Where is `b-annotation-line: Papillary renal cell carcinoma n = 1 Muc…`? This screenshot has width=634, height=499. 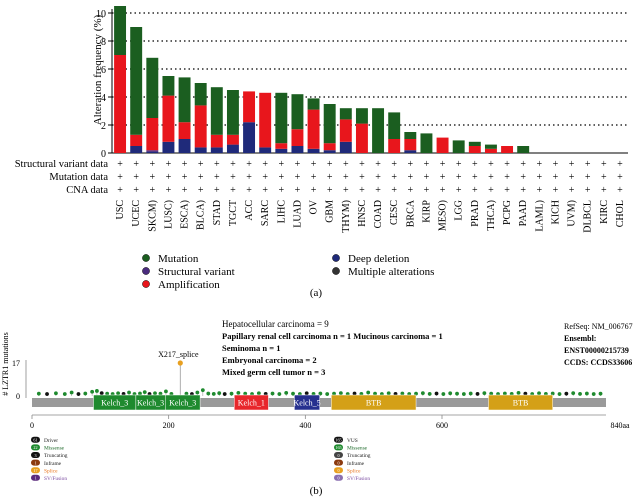
b-annotation-line: Papillary renal cell carcinoma n = 1 Muc… is located at coordinates (332, 336).